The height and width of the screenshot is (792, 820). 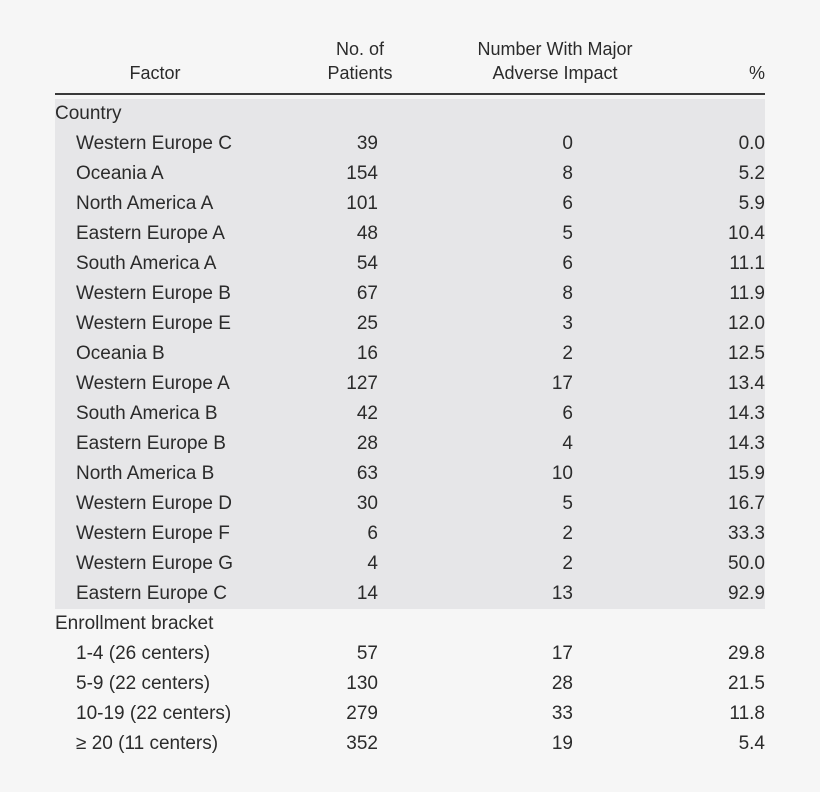 What do you see at coordinates (567, 323) in the screenshot?
I see `cell-adverse-impact: 3` at bounding box center [567, 323].